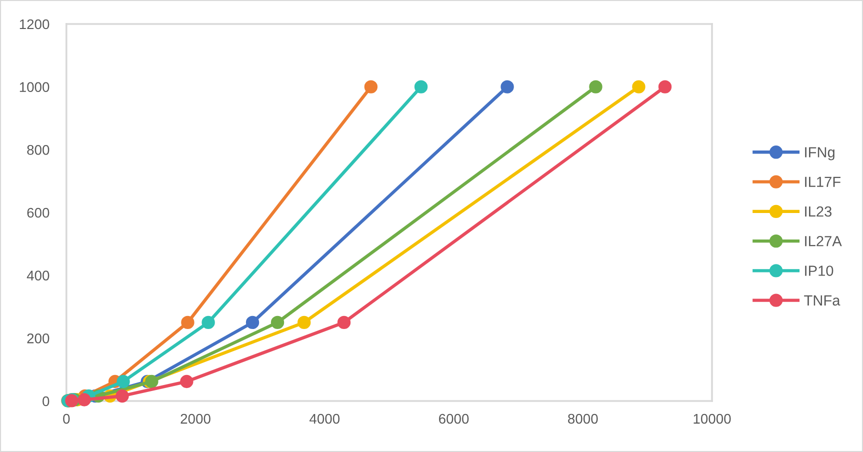 Image resolution: width=863 pixels, height=452 pixels. I want to click on x-tick-label: 8000, so click(583, 419).